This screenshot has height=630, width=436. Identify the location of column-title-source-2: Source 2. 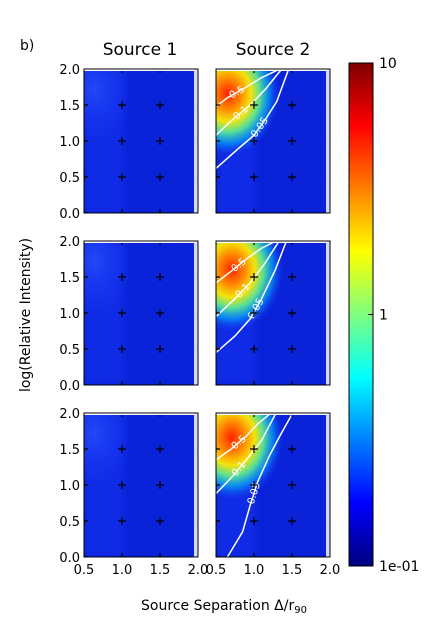
(273, 50).